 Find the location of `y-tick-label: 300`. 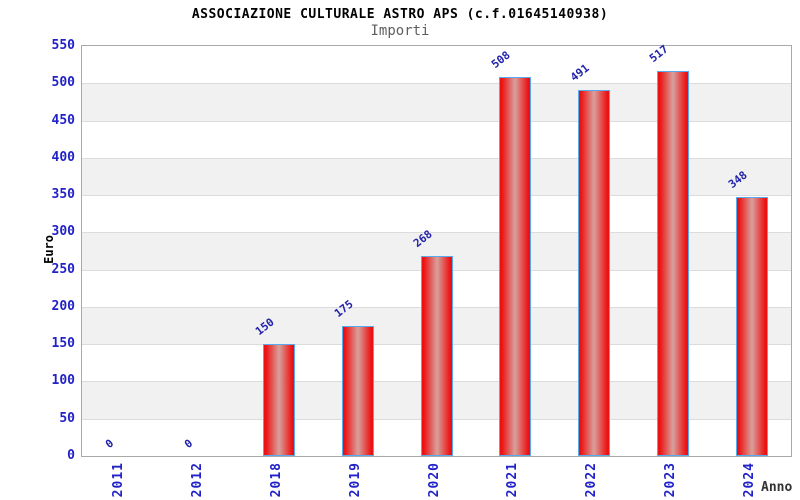

y-tick-label: 300 is located at coordinates (63, 232).